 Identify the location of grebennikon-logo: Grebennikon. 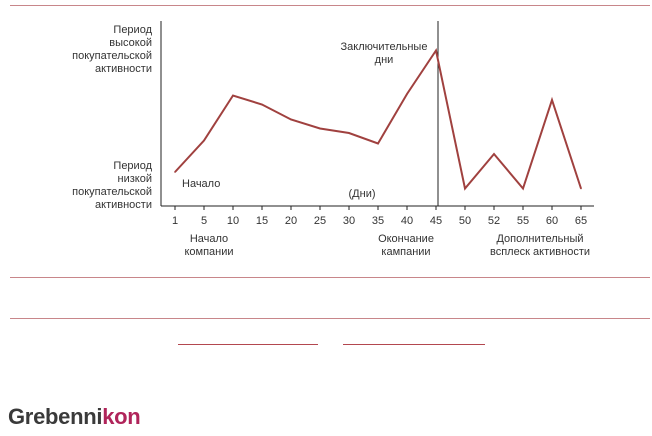
(74, 417).